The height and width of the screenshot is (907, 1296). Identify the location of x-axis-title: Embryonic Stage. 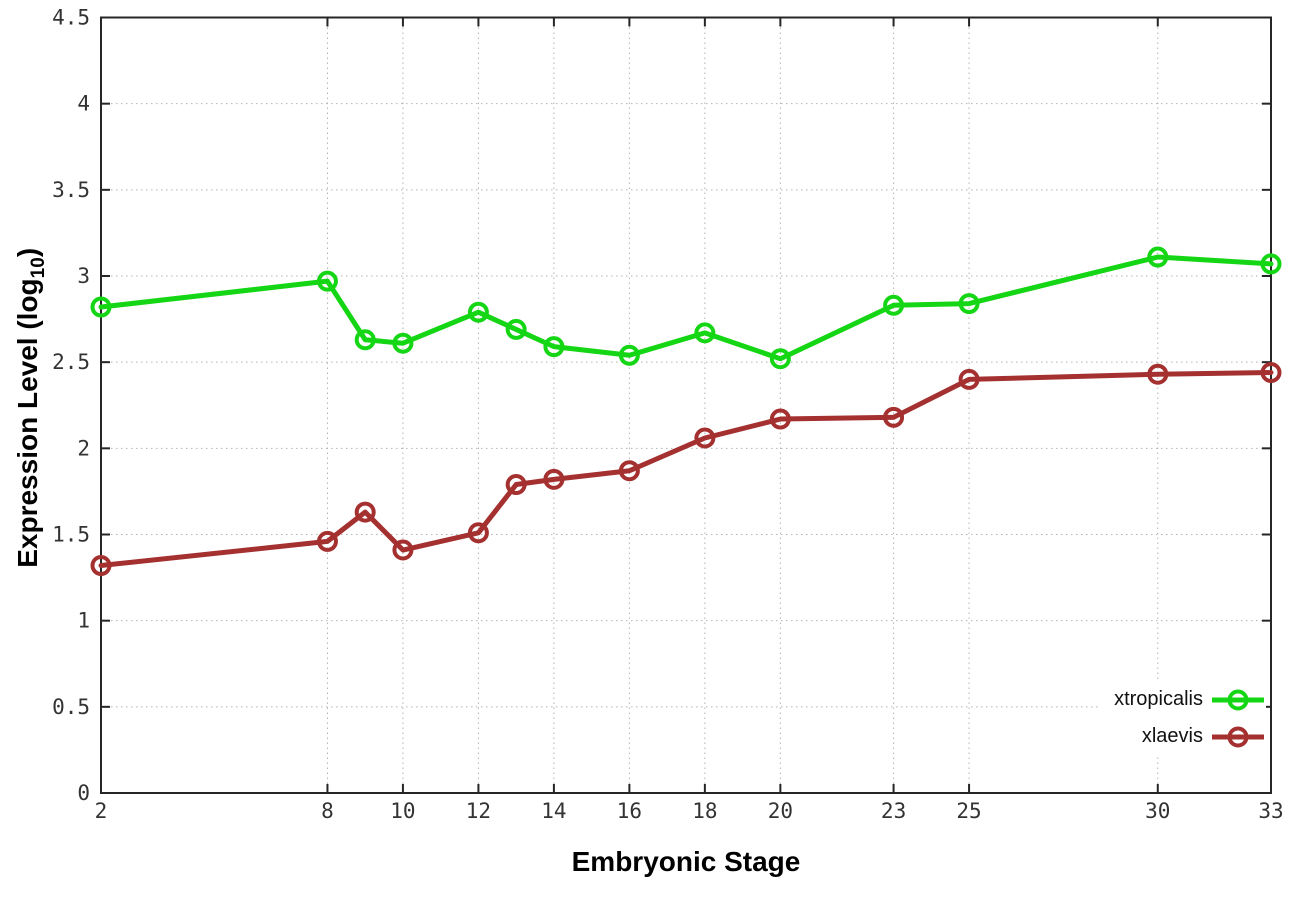
(686, 861).